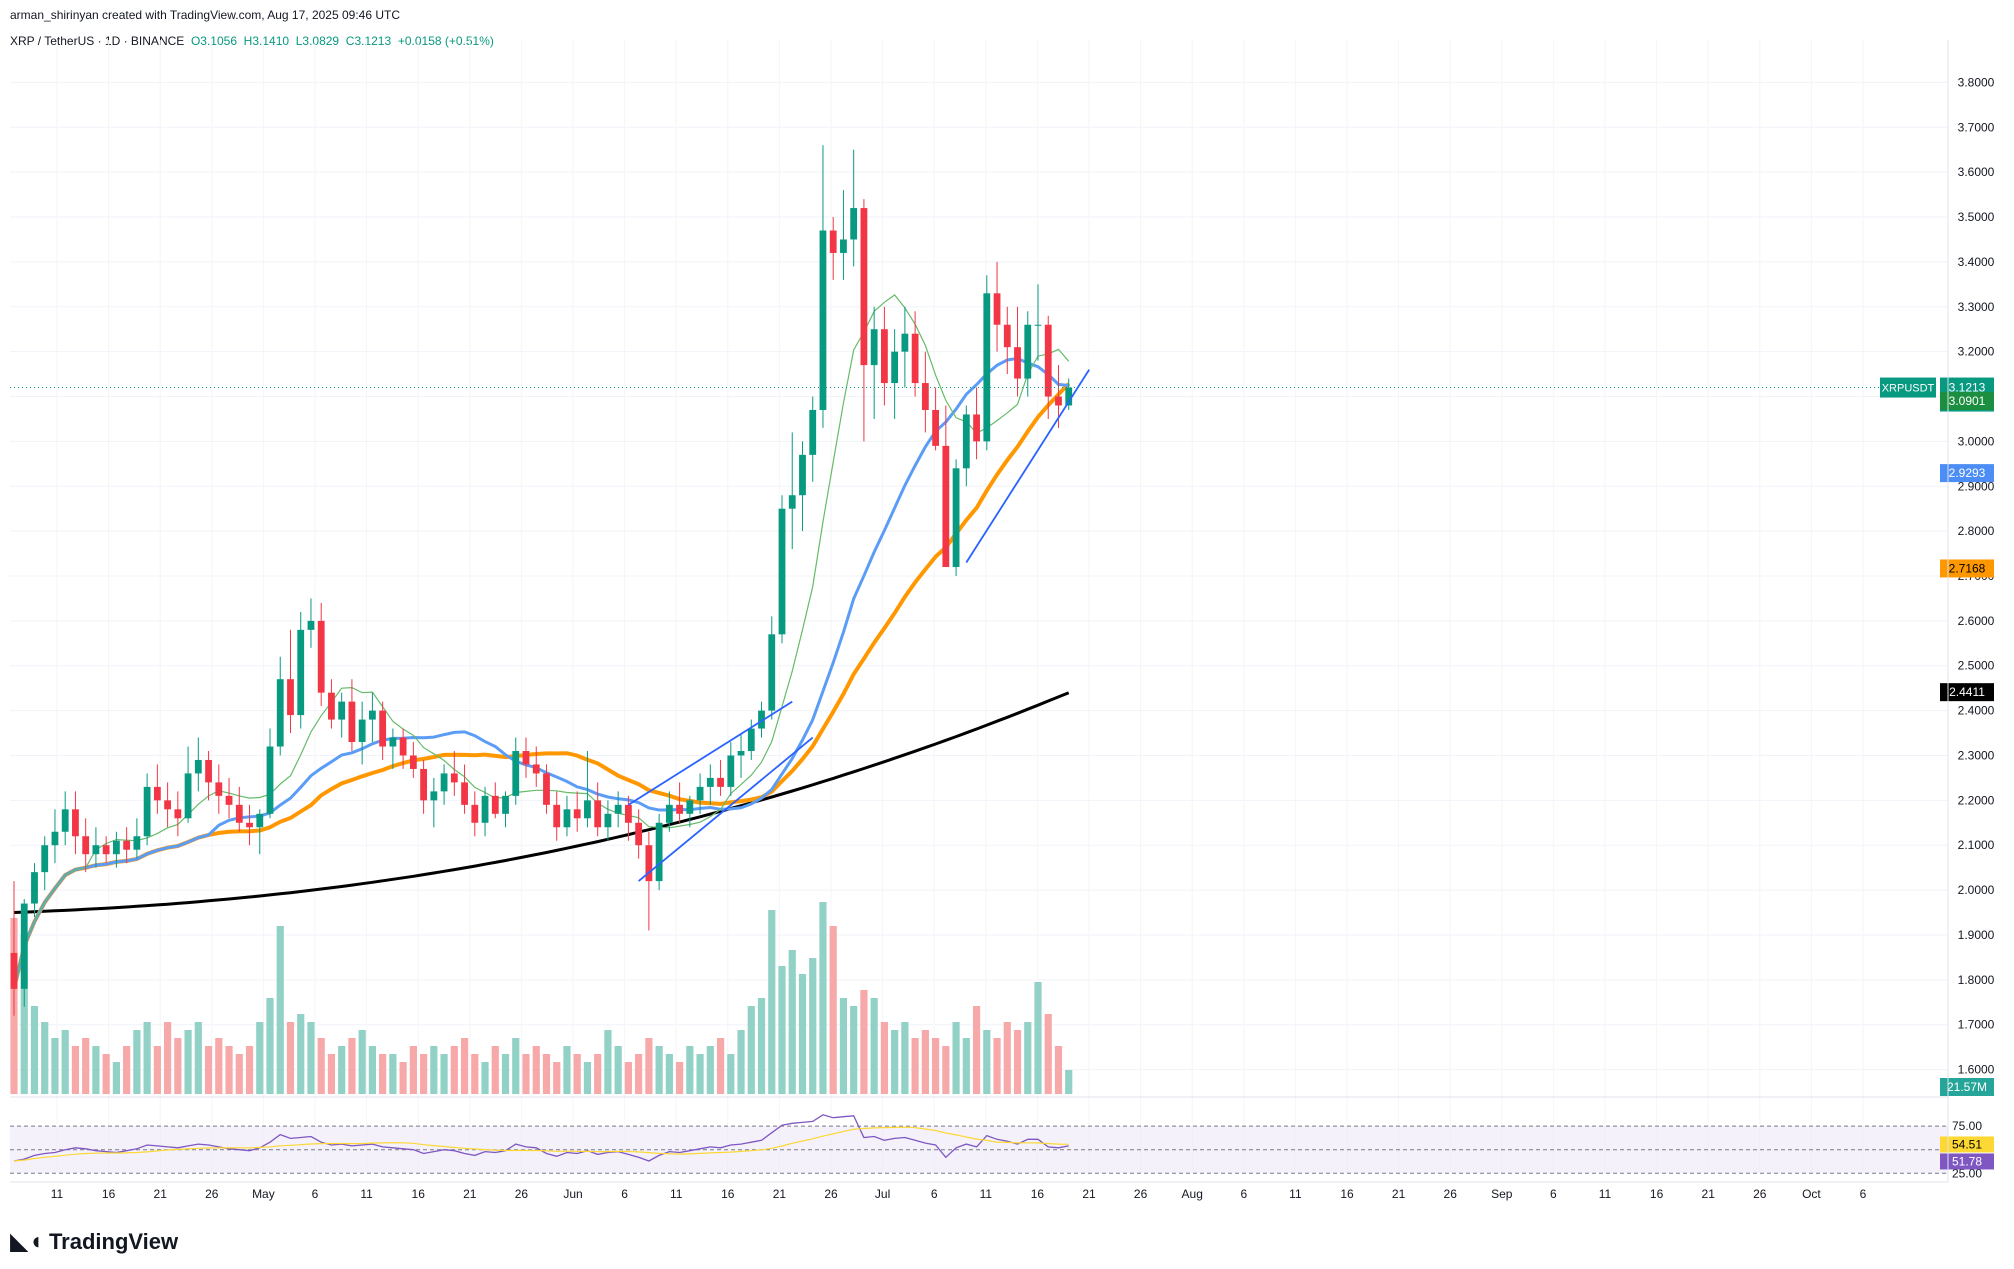  I want to click on x-tick-label: Aug, so click(1192, 1194).